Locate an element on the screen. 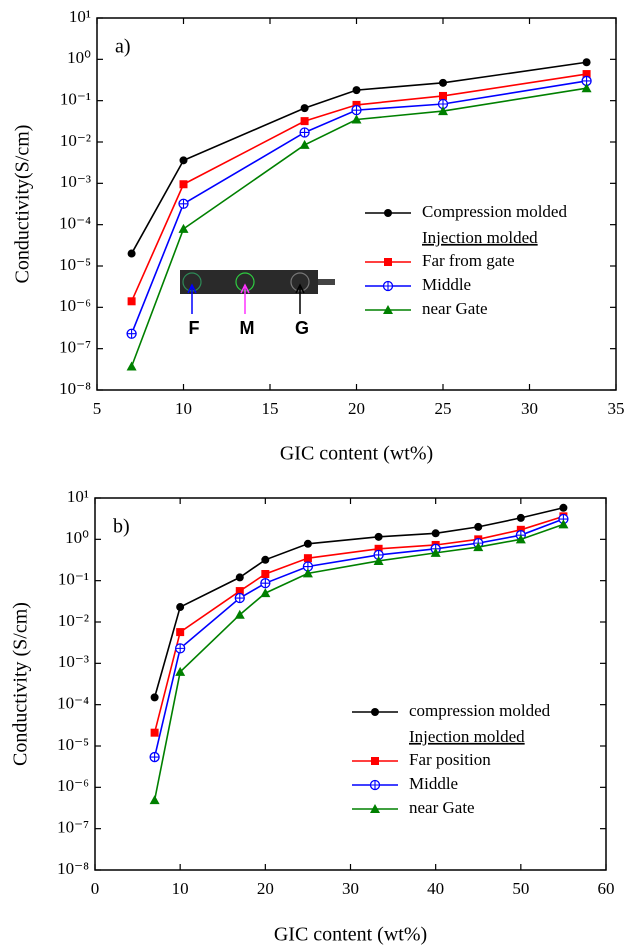  legend-label: Far position is located at coordinates (450, 759).